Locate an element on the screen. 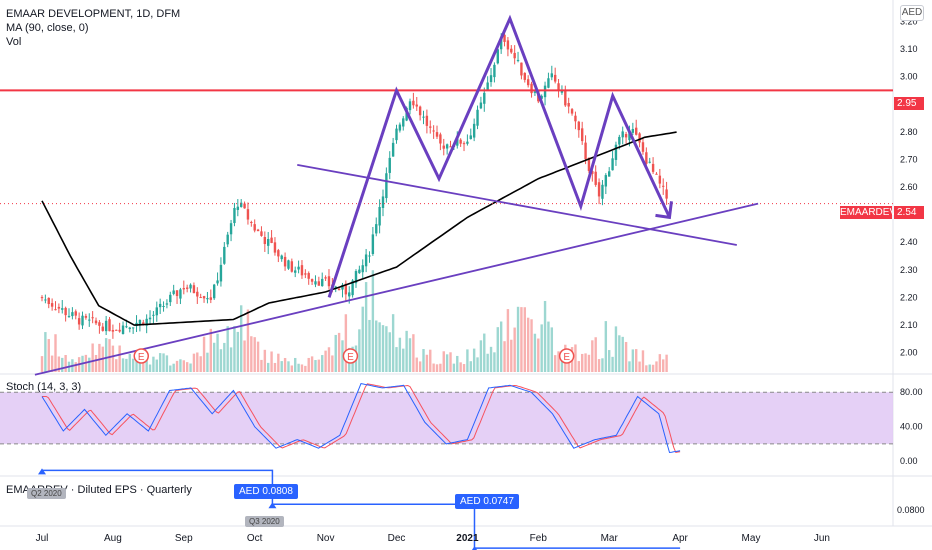 The width and height of the screenshot is (932, 550). stoch-legend: Stoch (14, 3, 3) is located at coordinates (44, 387).